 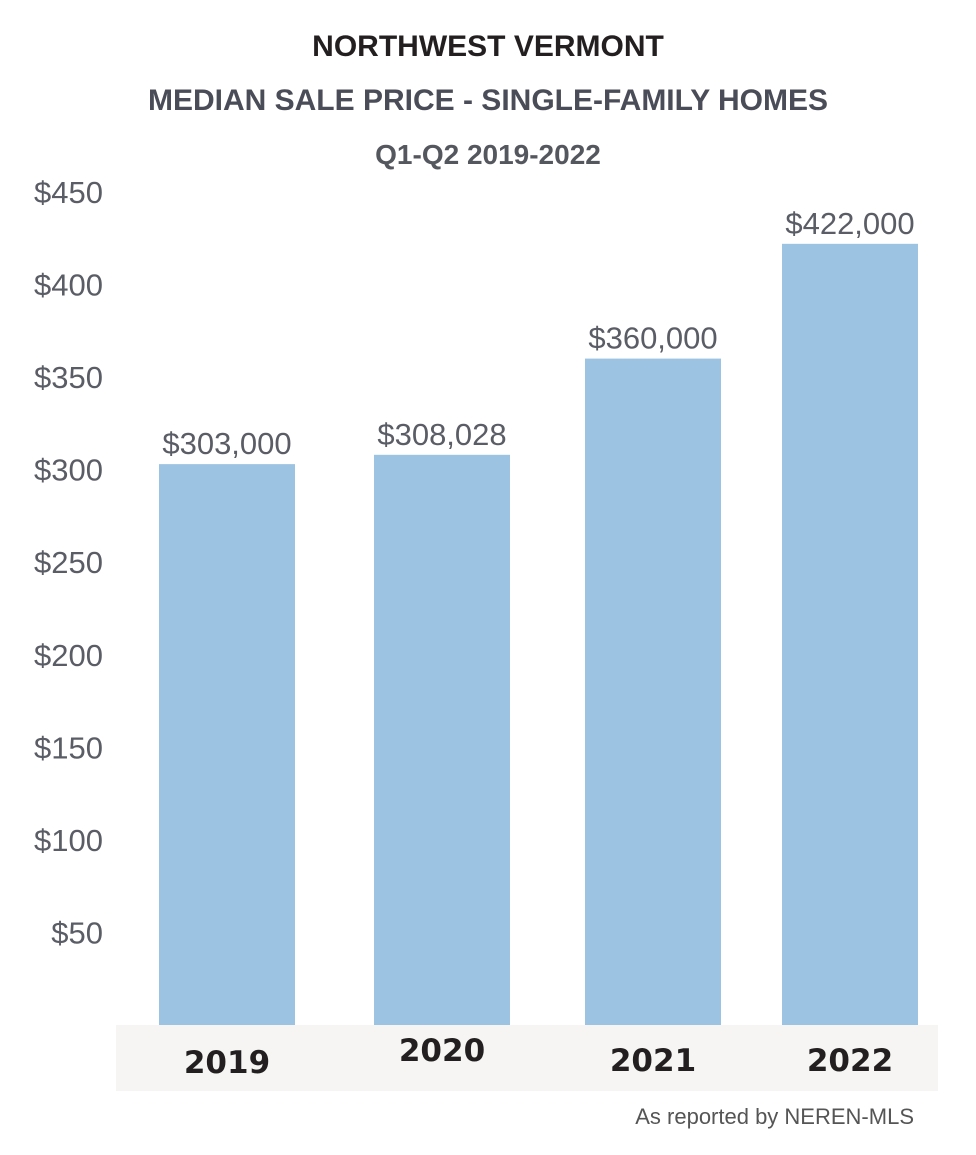 What do you see at coordinates (68, 192) in the screenshot?
I see `y-tick-label: $450` at bounding box center [68, 192].